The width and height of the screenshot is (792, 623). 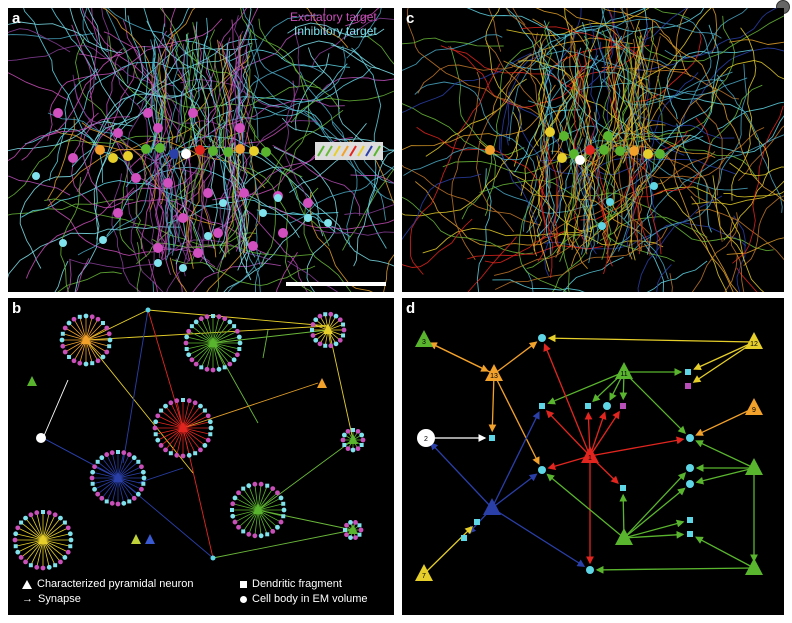 I want to click on node-label: 7, so click(x=424, y=576).